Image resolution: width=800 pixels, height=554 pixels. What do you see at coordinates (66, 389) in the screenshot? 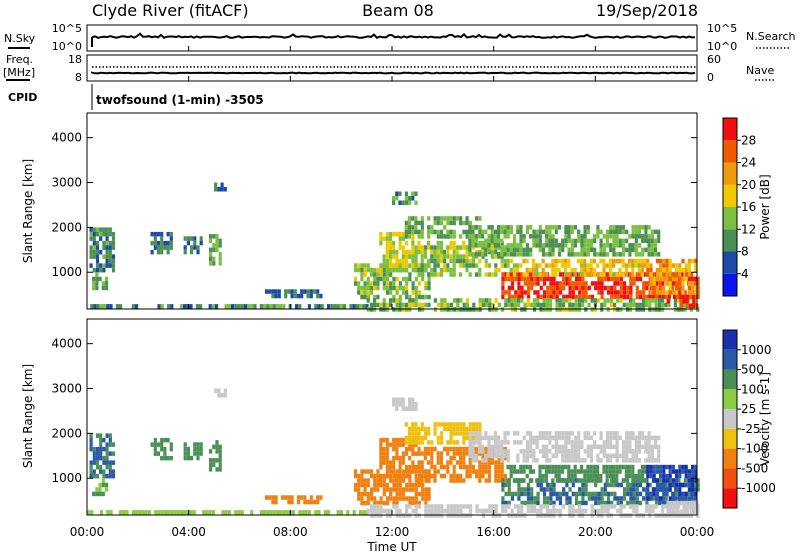
I see `velocity-ytick-label: 3000` at bounding box center [66, 389].